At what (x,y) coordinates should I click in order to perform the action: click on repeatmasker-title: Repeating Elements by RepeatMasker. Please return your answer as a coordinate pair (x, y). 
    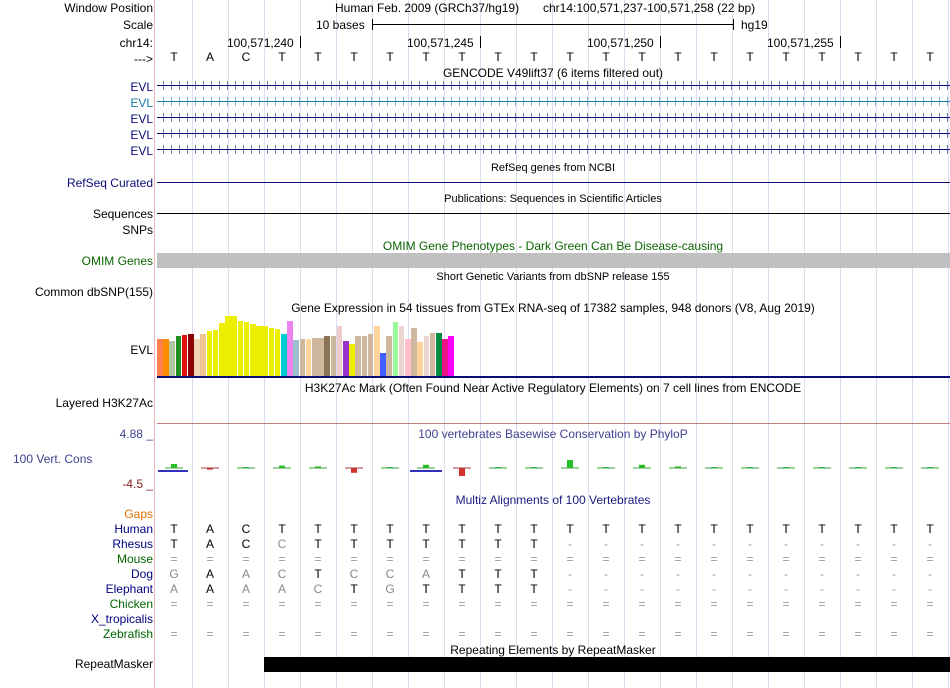
    Looking at the image, I should click on (553, 650).